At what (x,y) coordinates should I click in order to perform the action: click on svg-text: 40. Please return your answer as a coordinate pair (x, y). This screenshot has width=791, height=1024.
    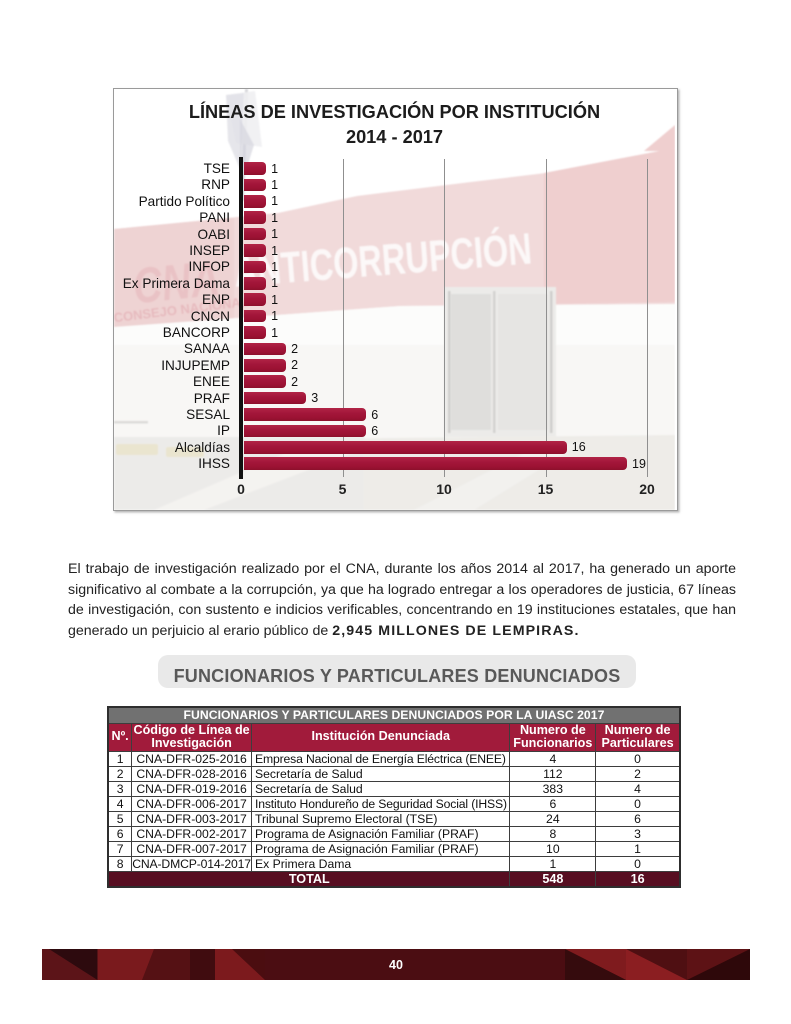
    Looking at the image, I should click on (396, 965).